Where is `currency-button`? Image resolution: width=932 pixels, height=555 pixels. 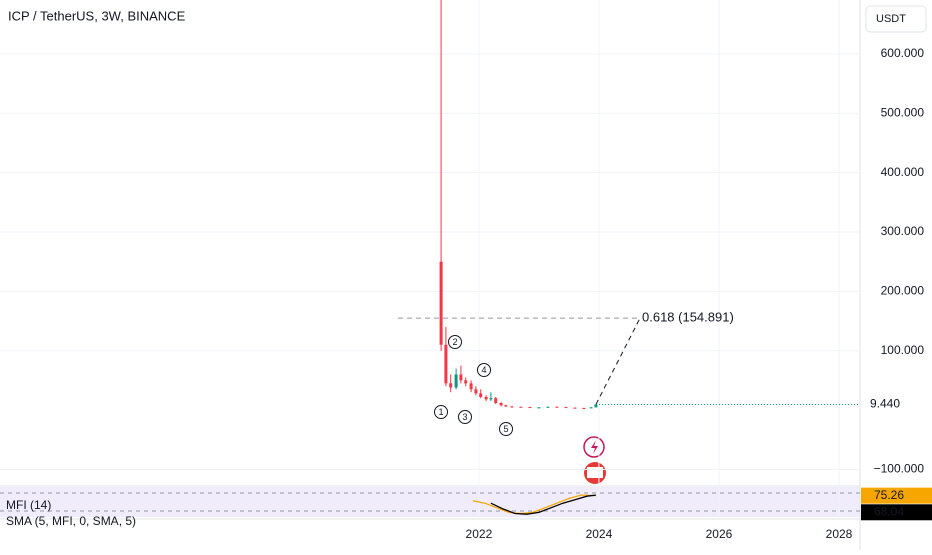
currency-button is located at coordinates (896, 19).